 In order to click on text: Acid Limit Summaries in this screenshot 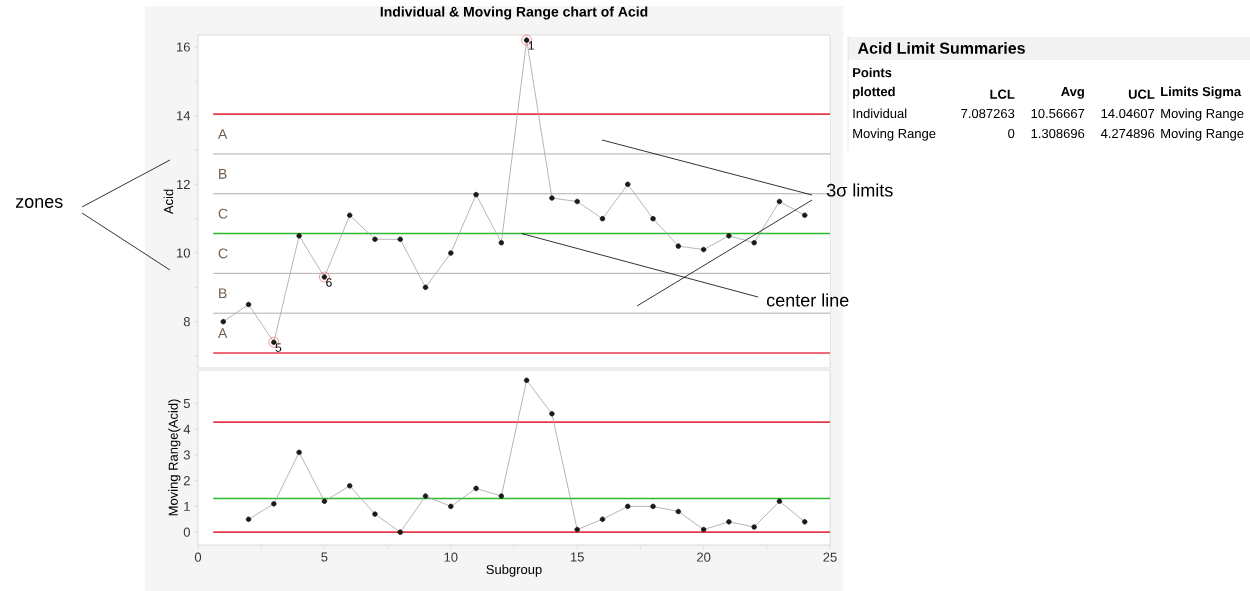, I will do `click(941, 48)`.